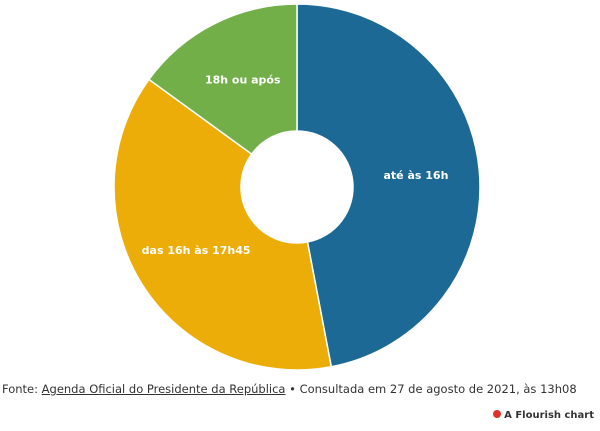  Describe the element at coordinates (497, 414) in the screenshot. I see `badge-icon` at that location.